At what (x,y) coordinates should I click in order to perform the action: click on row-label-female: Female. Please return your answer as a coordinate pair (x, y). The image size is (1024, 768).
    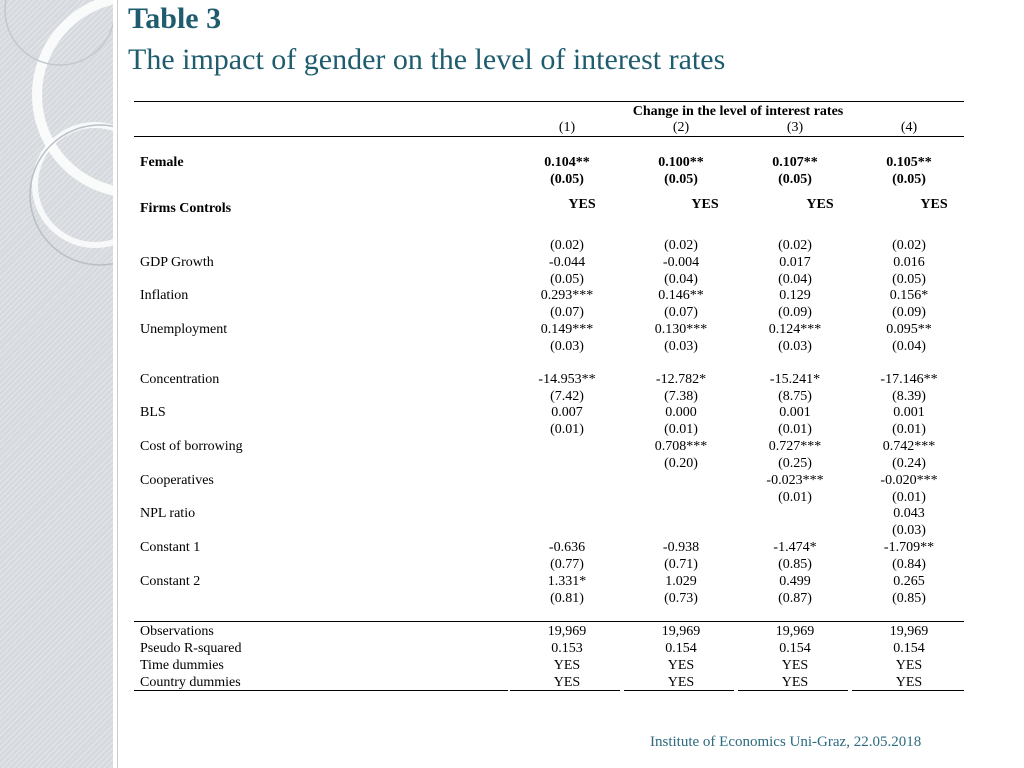
    Looking at the image, I should click on (162, 162).